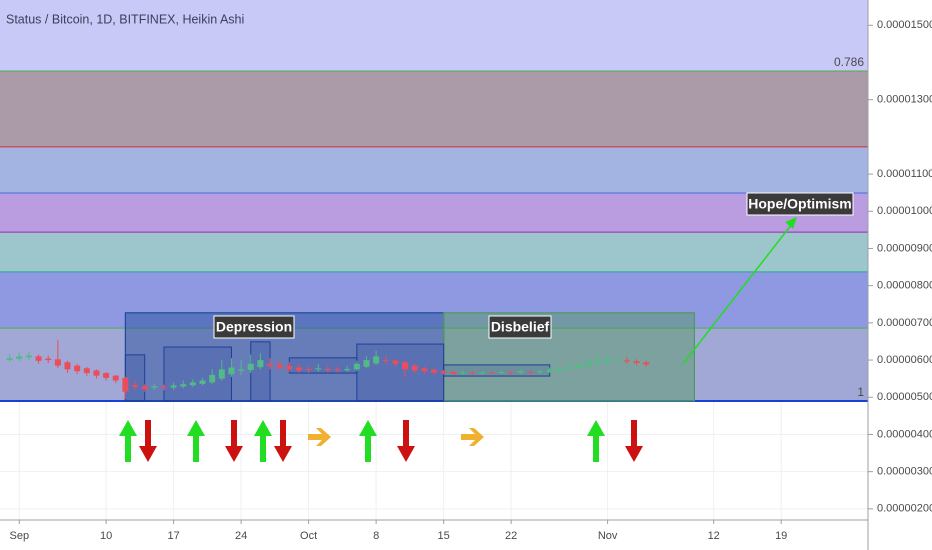 The image size is (932, 550). Describe the element at coordinates (904, 397) in the screenshot. I see `y-tick-label: 0.00000500` at that location.